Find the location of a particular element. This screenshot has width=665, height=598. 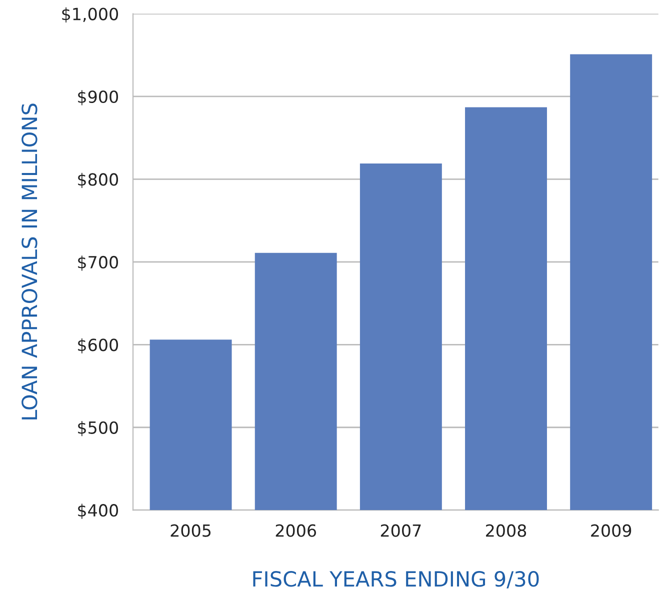

x-tick-label: 2007 is located at coordinates (400, 530).